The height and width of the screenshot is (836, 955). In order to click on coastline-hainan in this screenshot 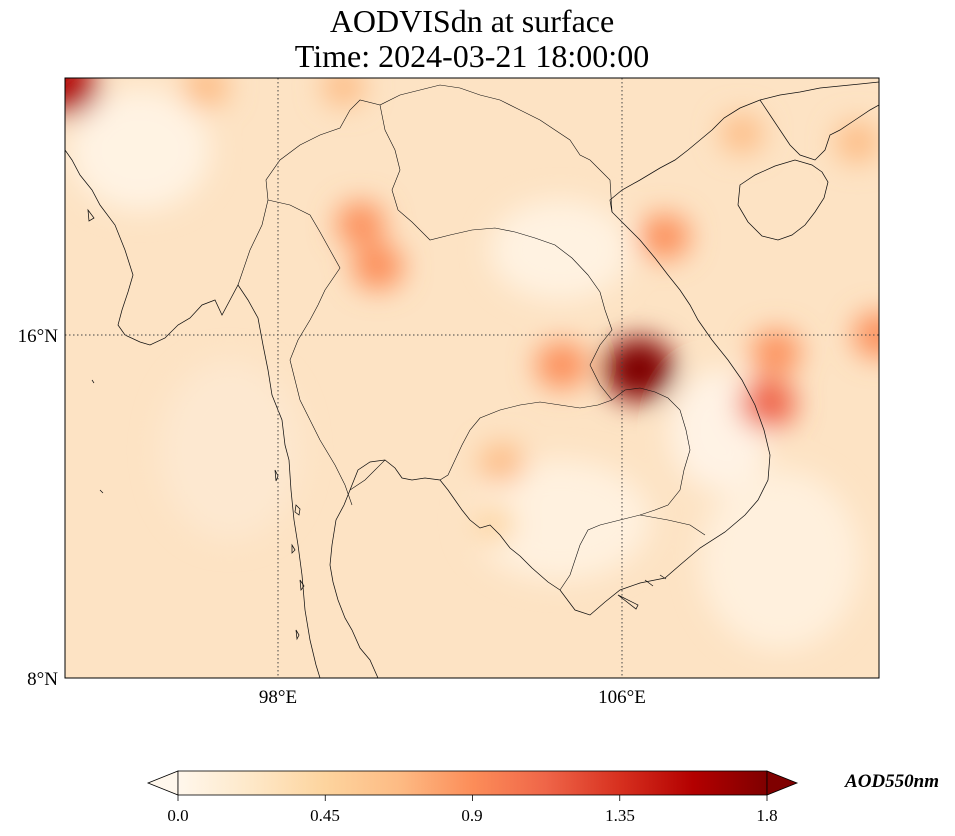, I will do `click(783, 200)`.